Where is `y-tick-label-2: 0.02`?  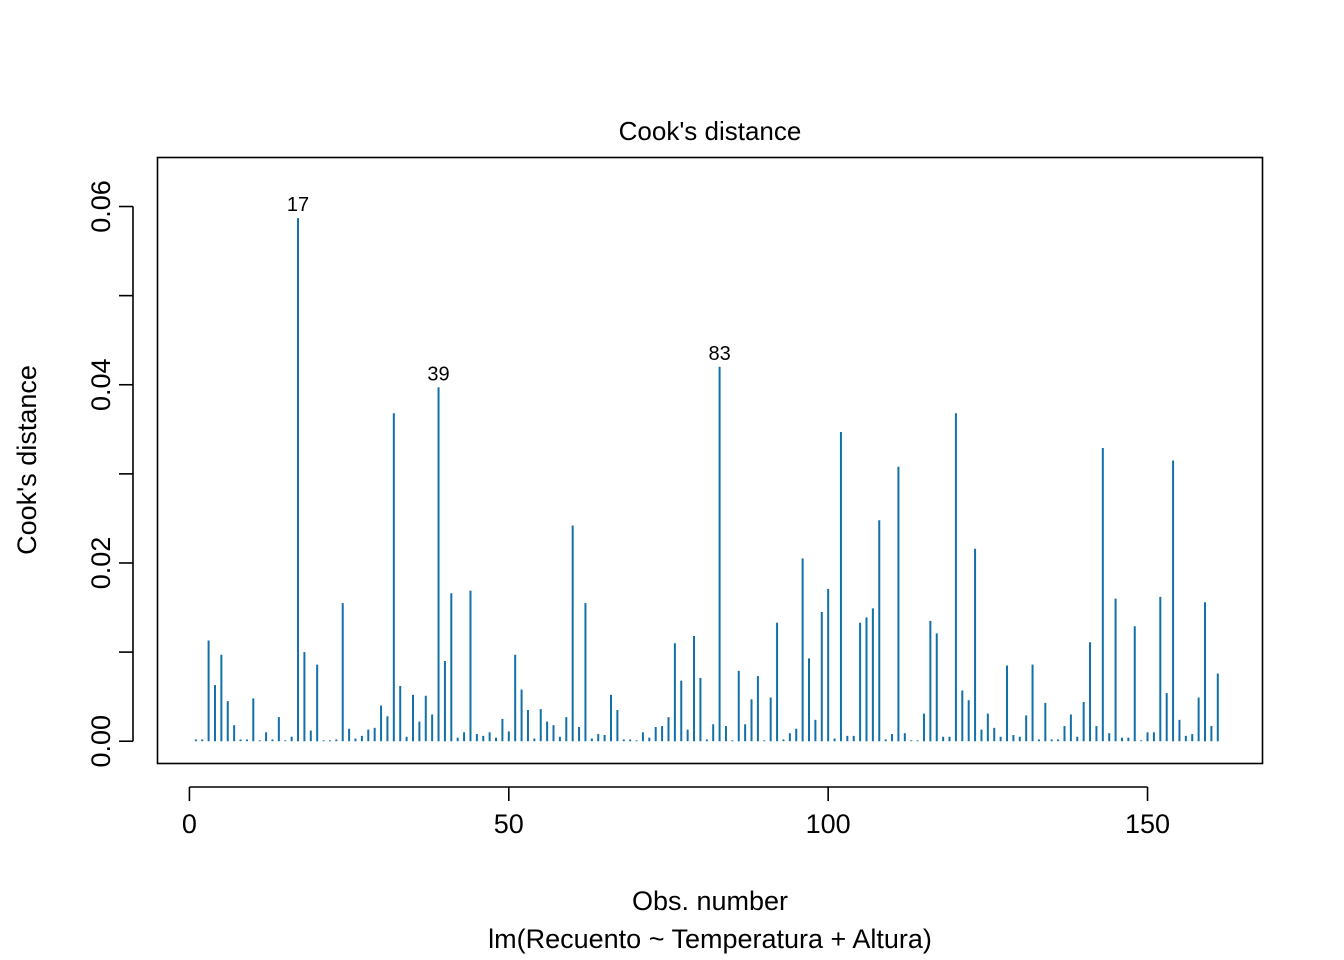
y-tick-label-2: 0.02 is located at coordinates (101, 563).